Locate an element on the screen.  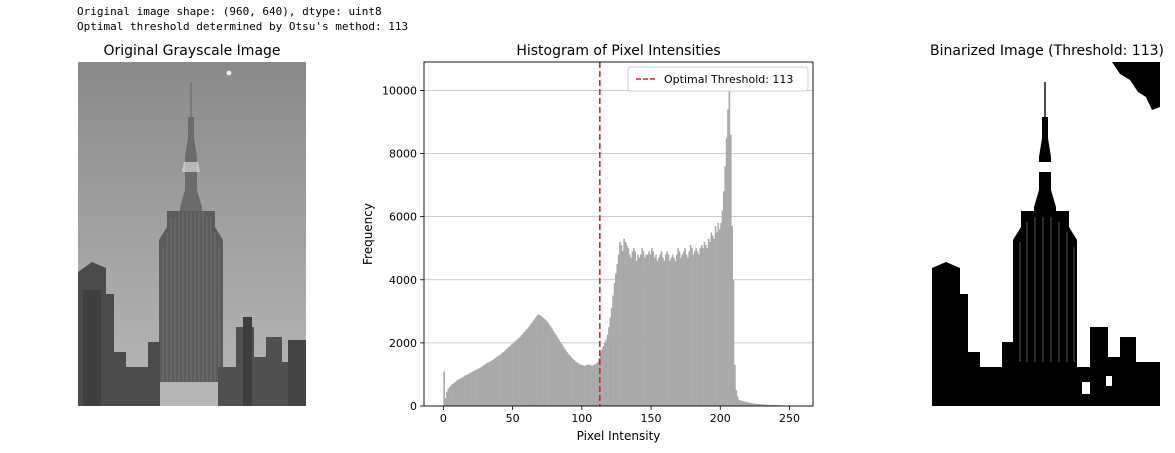
y-tick-label: 2000 is located at coordinates (403, 343).